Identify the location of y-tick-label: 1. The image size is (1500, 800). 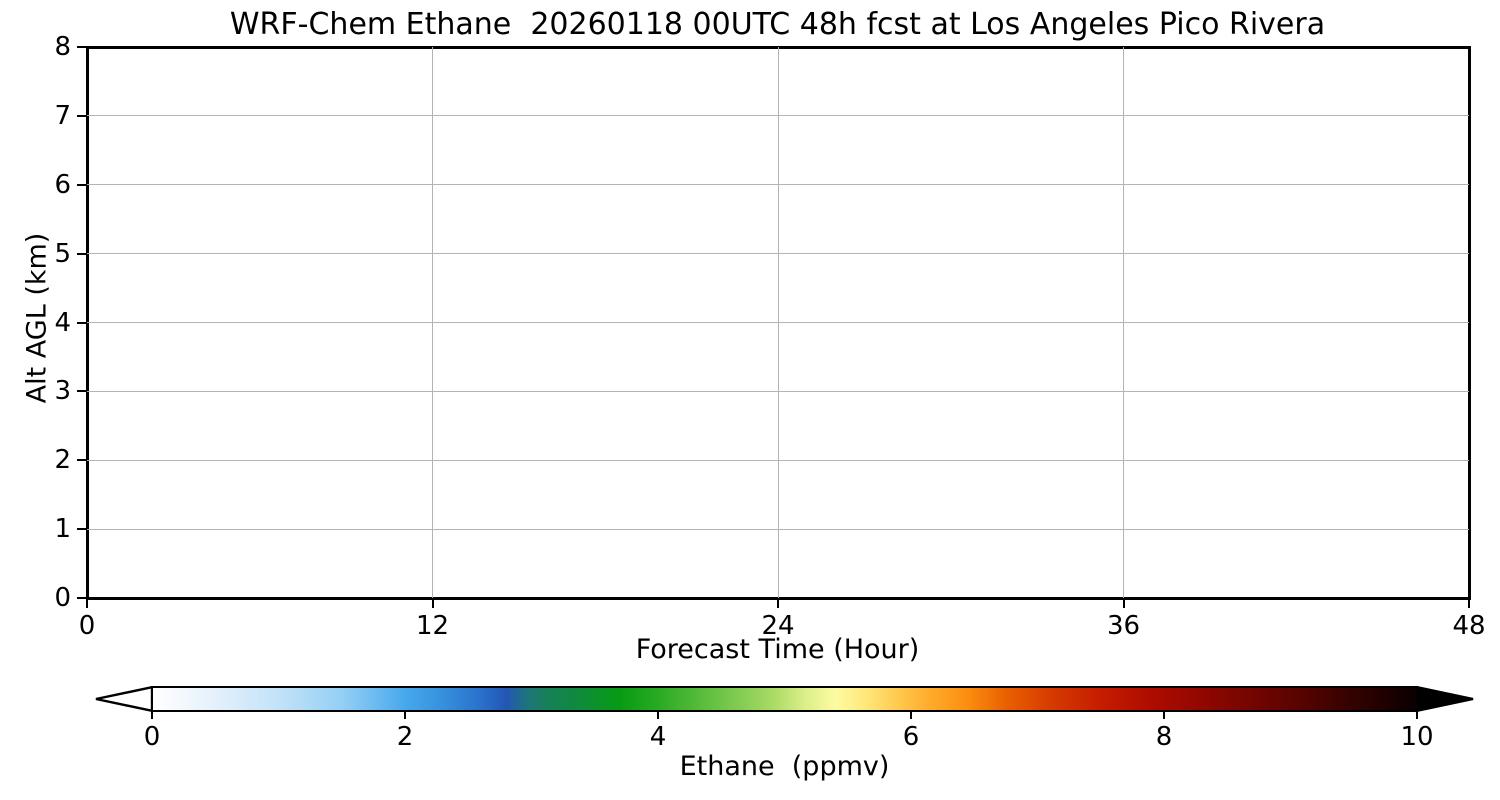
(62, 529).